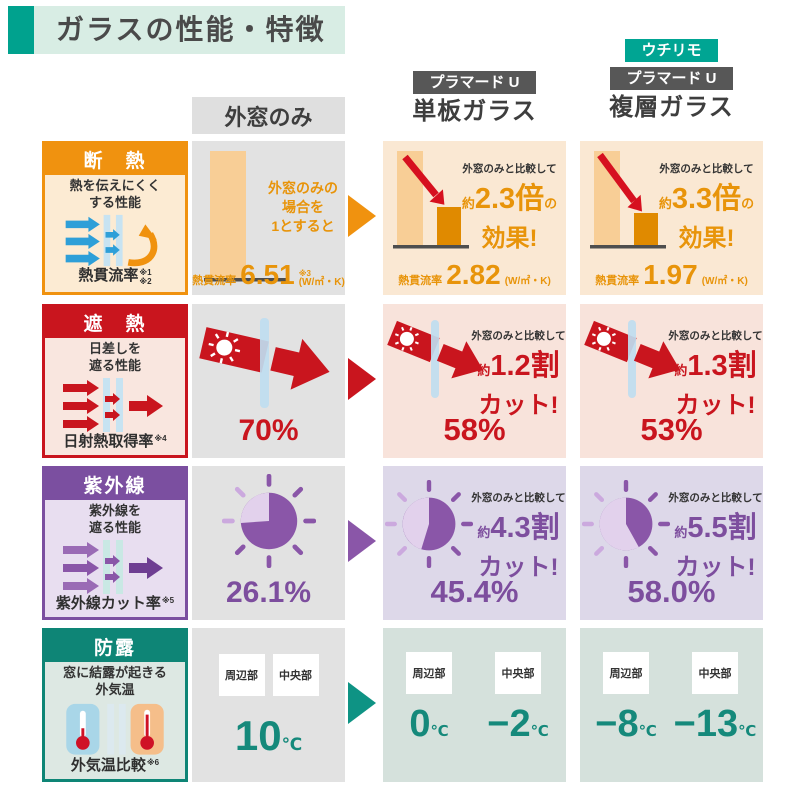  Describe the element at coordinates (722, 528) in the screenshot. I see `cut-amount: 5.5割` at that location.